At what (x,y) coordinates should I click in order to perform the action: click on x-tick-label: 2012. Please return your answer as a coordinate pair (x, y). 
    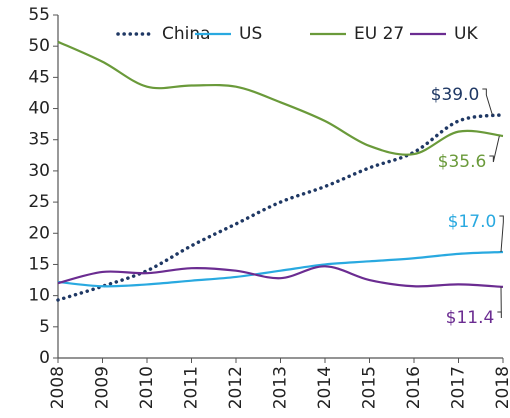
    Looking at the image, I should click on (236, 387).